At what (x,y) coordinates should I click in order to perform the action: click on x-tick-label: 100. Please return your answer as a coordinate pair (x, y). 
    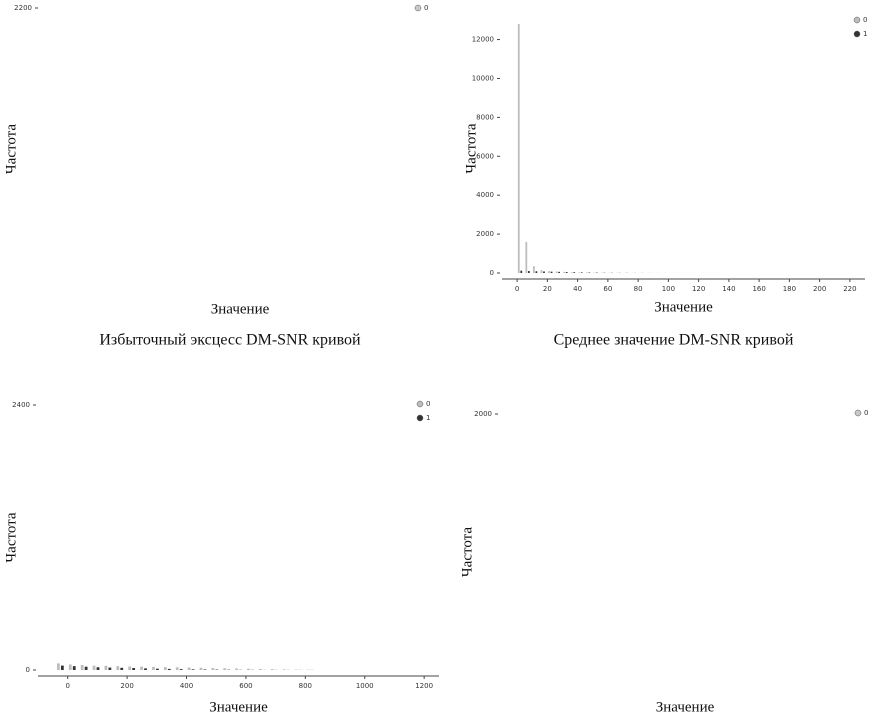
    Looking at the image, I should click on (668, 289).